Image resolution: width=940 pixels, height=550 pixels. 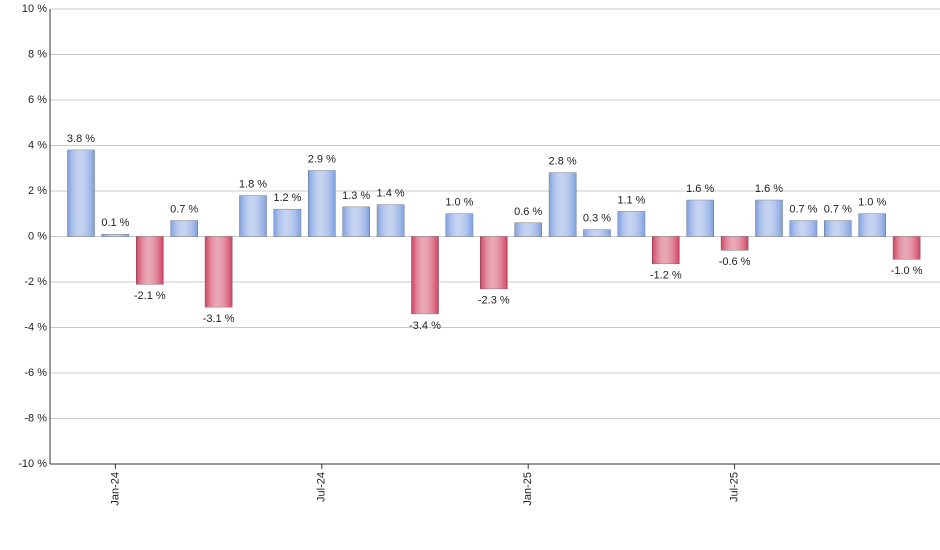 I want to click on value-label: -1.2 %, so click(x=666, y=276).